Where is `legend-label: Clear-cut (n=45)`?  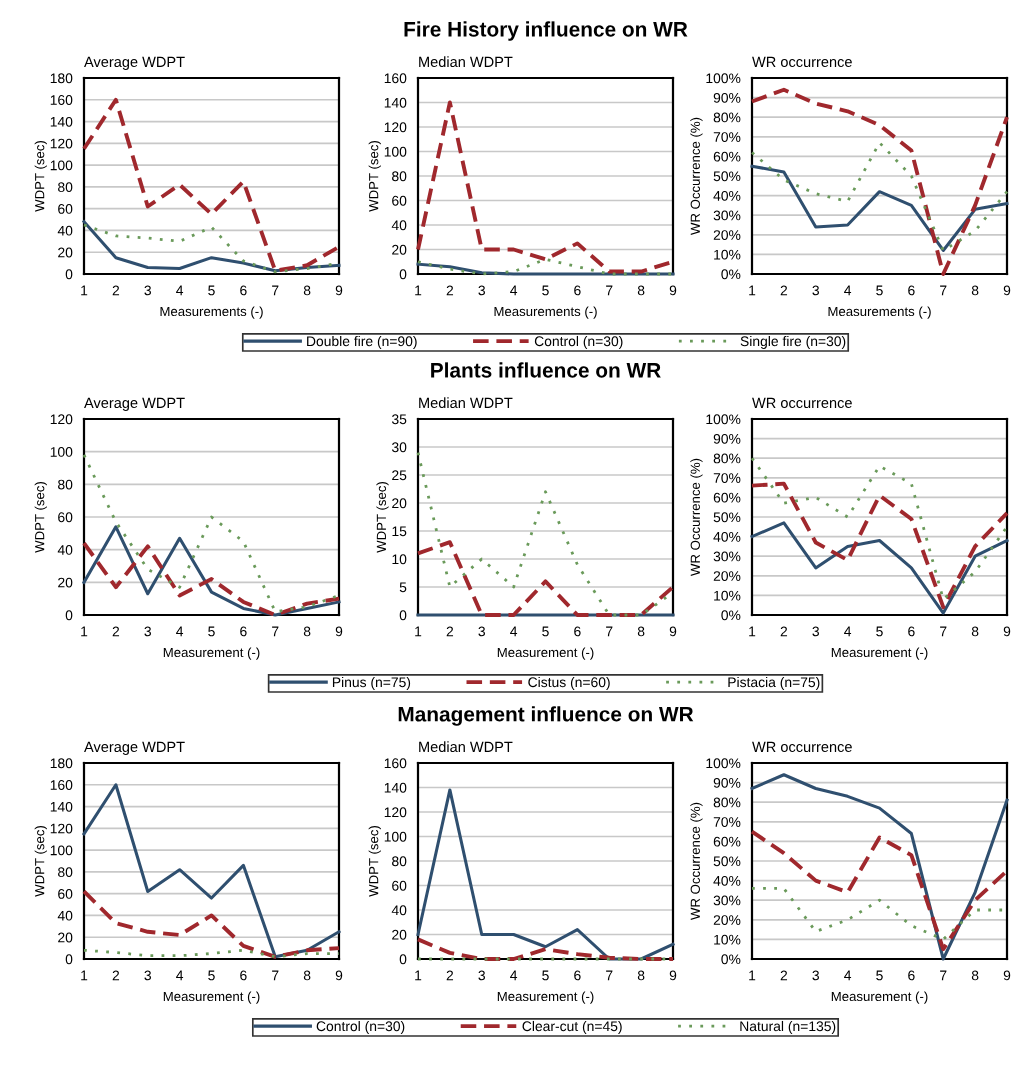
legend-label: Clear-cut (n=45) is located at coordinates (572, 1027).